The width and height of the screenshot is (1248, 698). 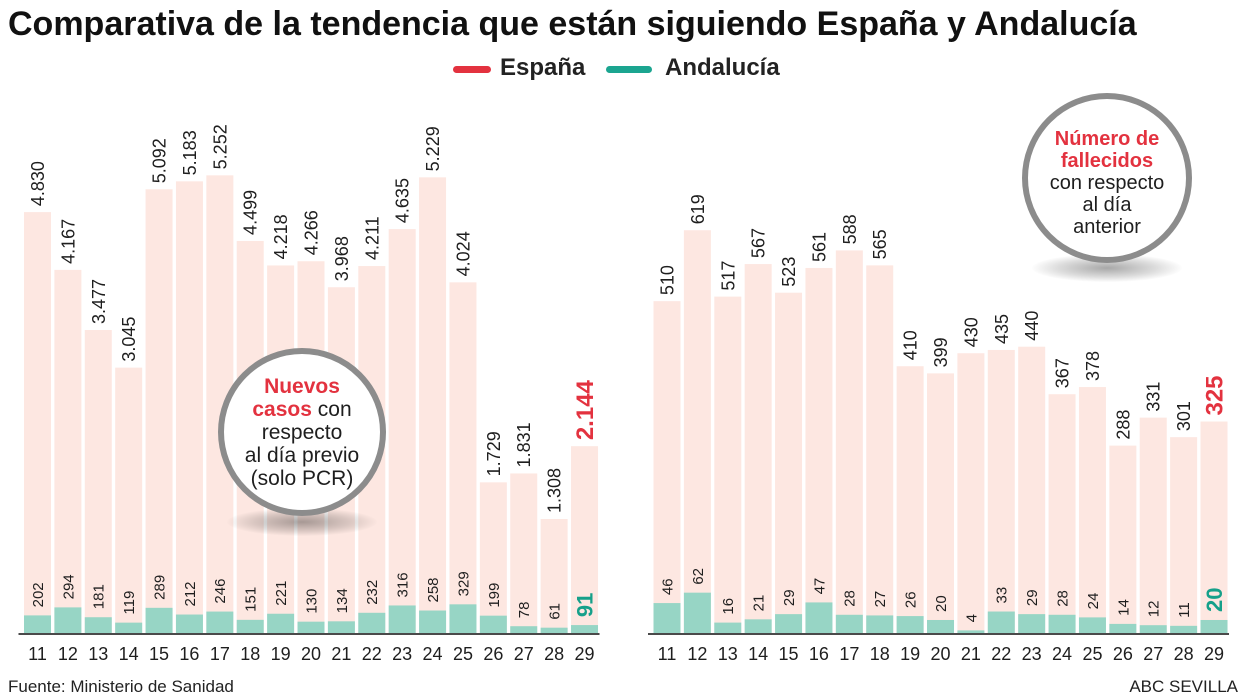 I want to click on panel-label-text: al día, so click(x=1107, y=205).